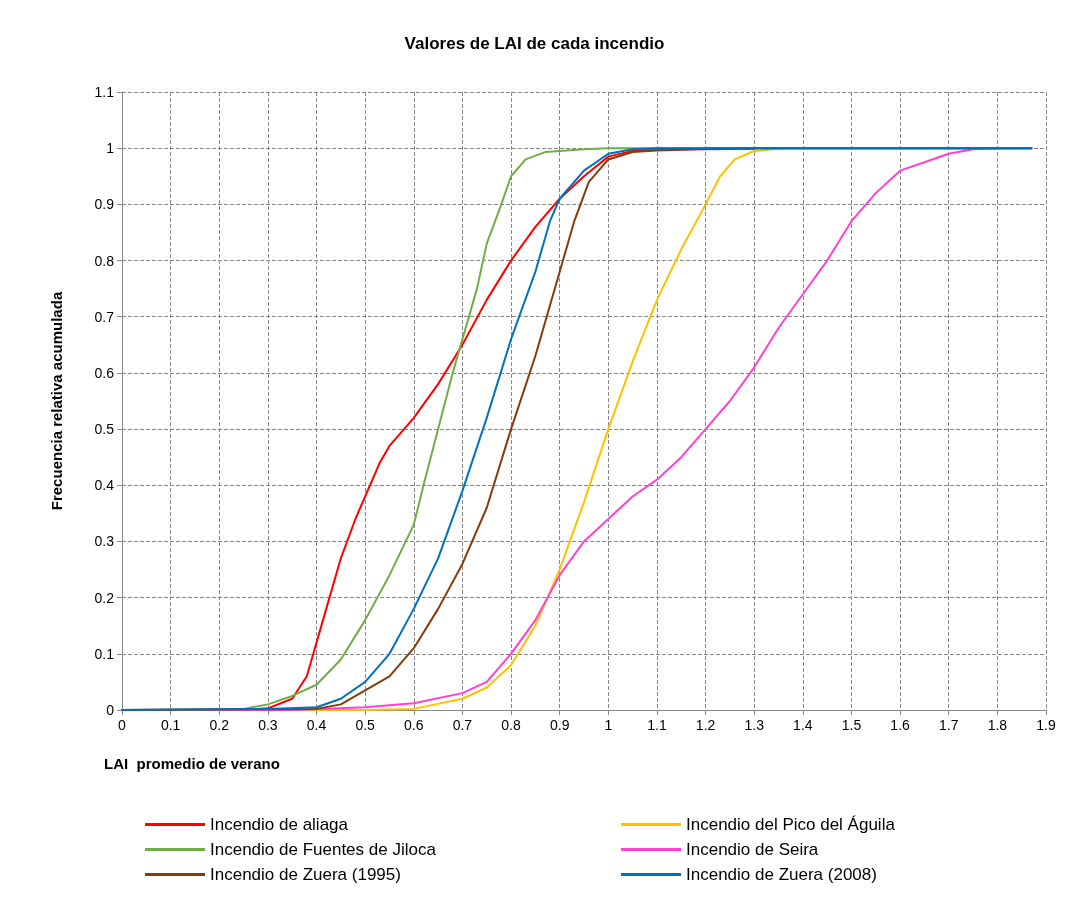 The width and height of the screenshot is (1069, 910). Describe the element at coordinates (104, 485) in the screenshot. I see `y-tick-label: 0.4` at that location.